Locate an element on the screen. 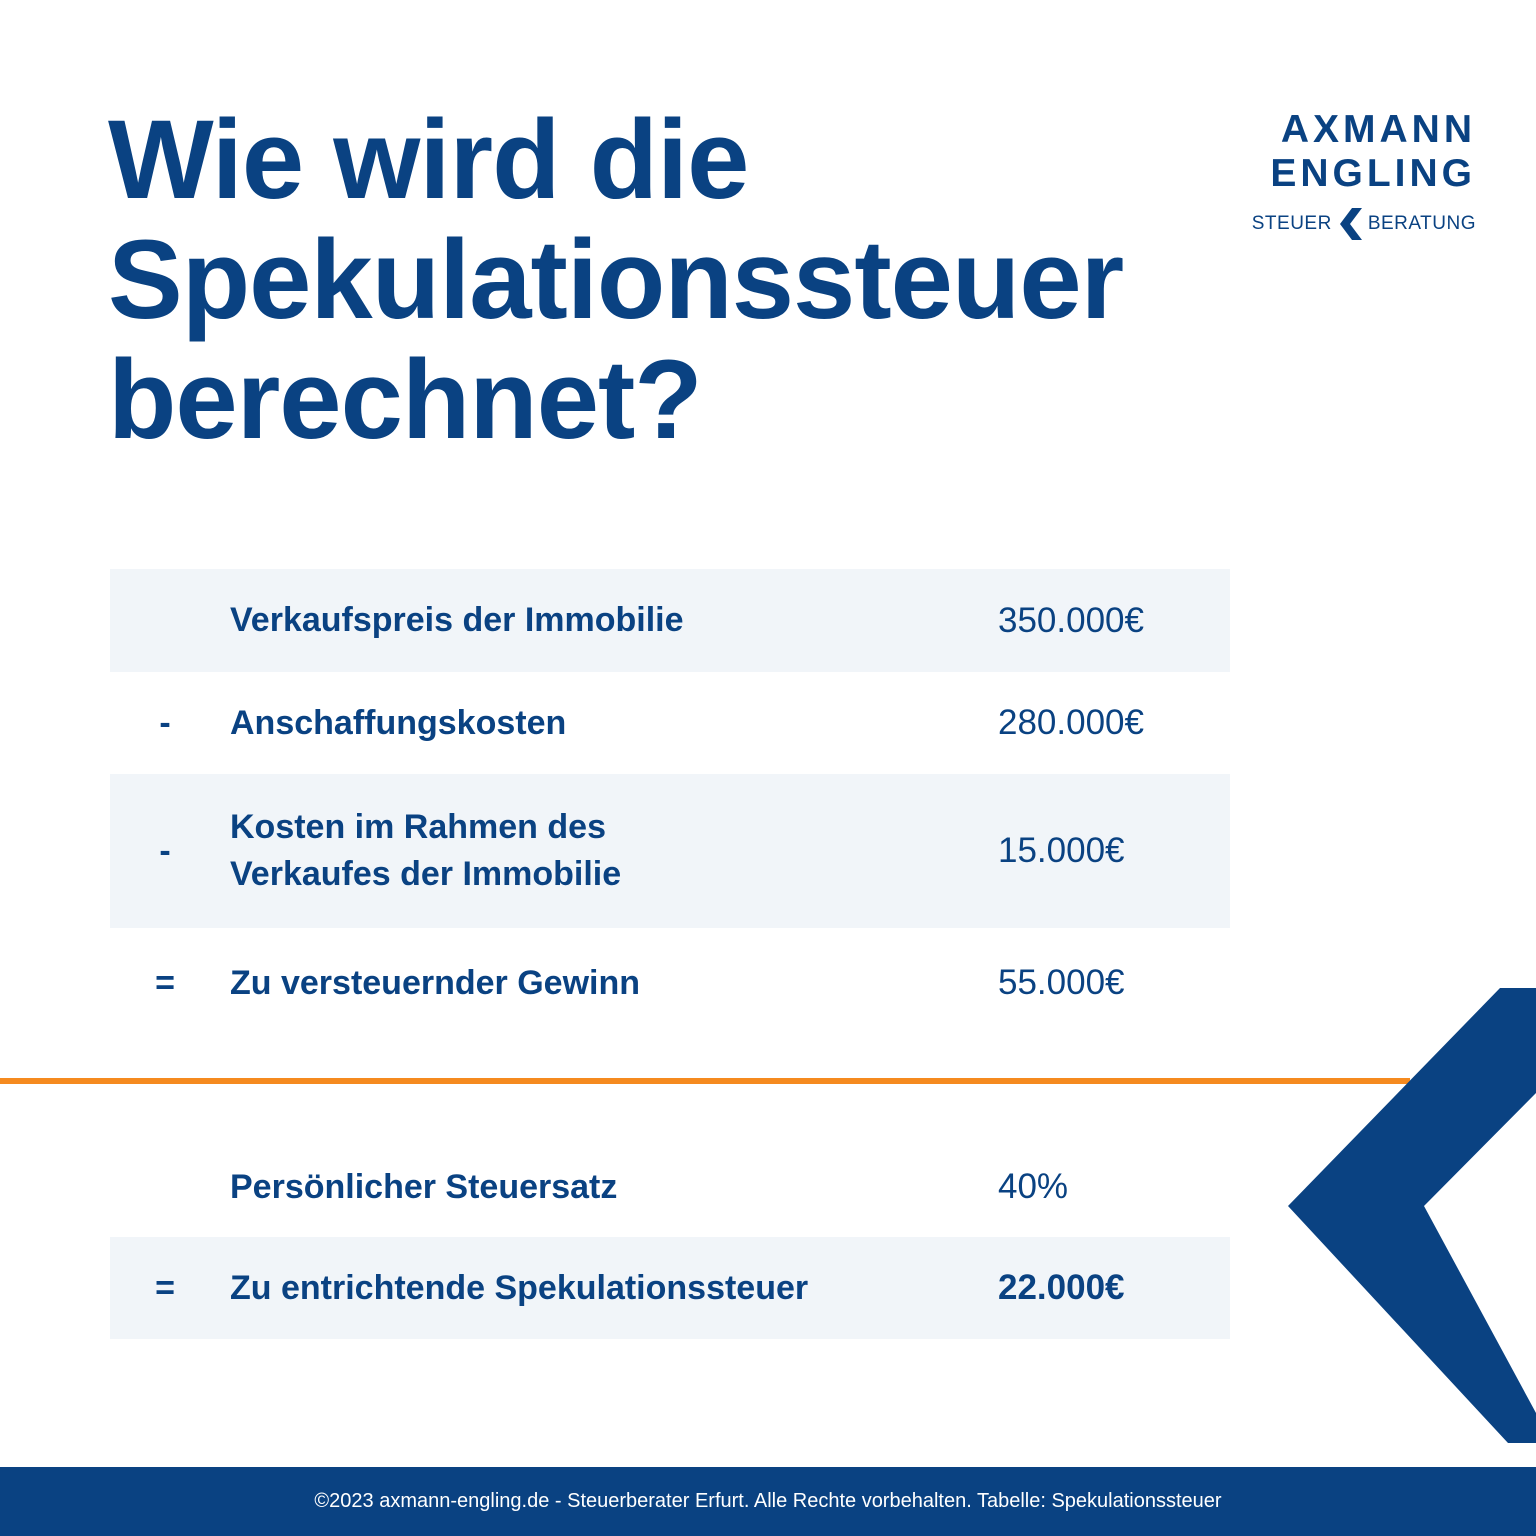 This screenshot has width=1536, height=1536. row-label-line: Verkaufes der Immobilie is located at coordinates (426, 874).